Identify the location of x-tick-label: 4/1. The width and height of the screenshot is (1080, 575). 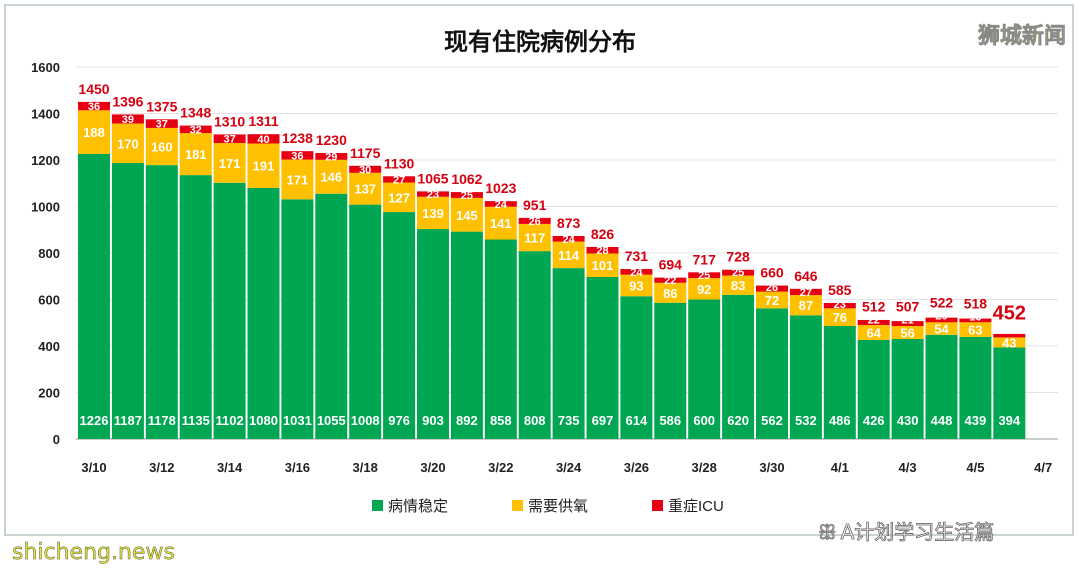
(840, 467).